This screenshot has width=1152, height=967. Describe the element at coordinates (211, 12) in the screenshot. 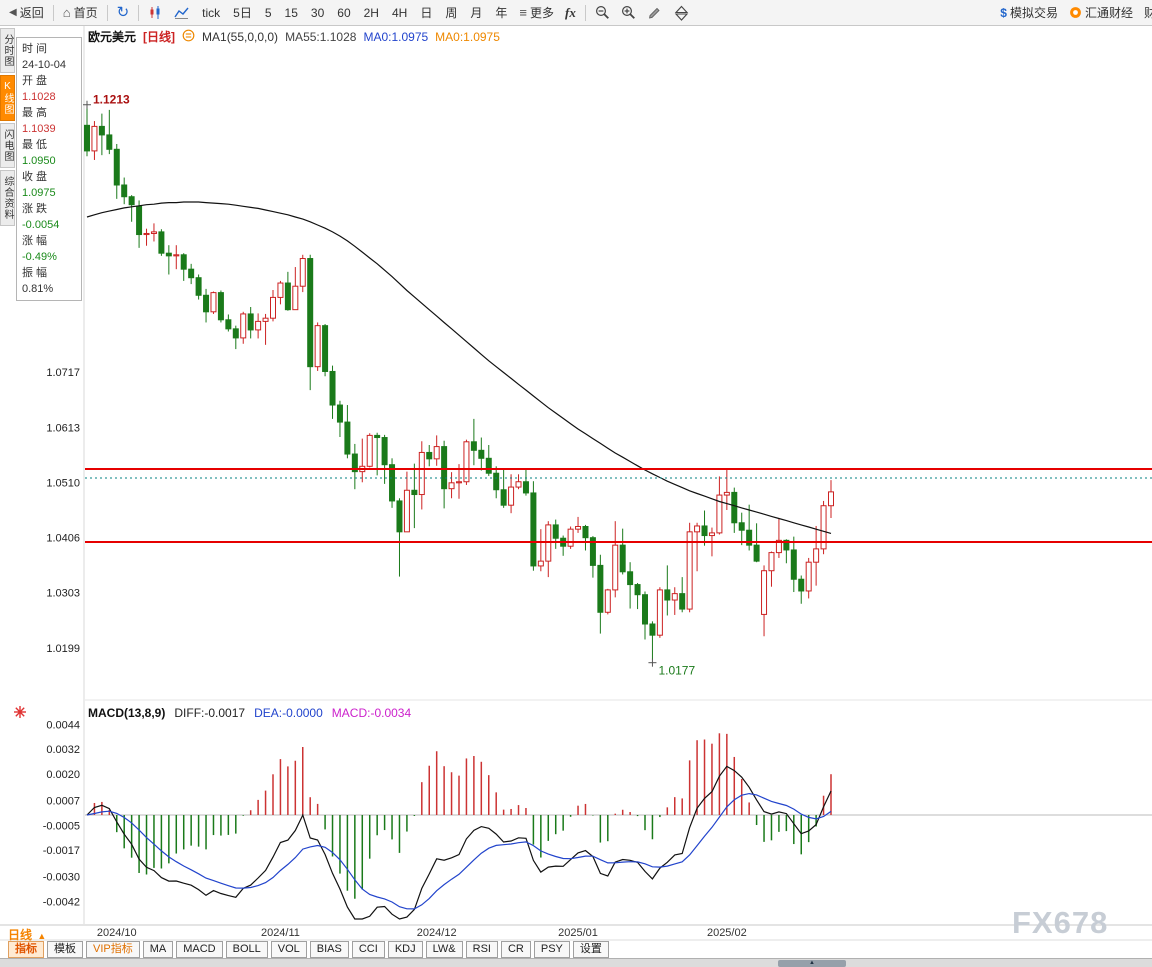

I see `timeframe-button-tick: tick` at that location.